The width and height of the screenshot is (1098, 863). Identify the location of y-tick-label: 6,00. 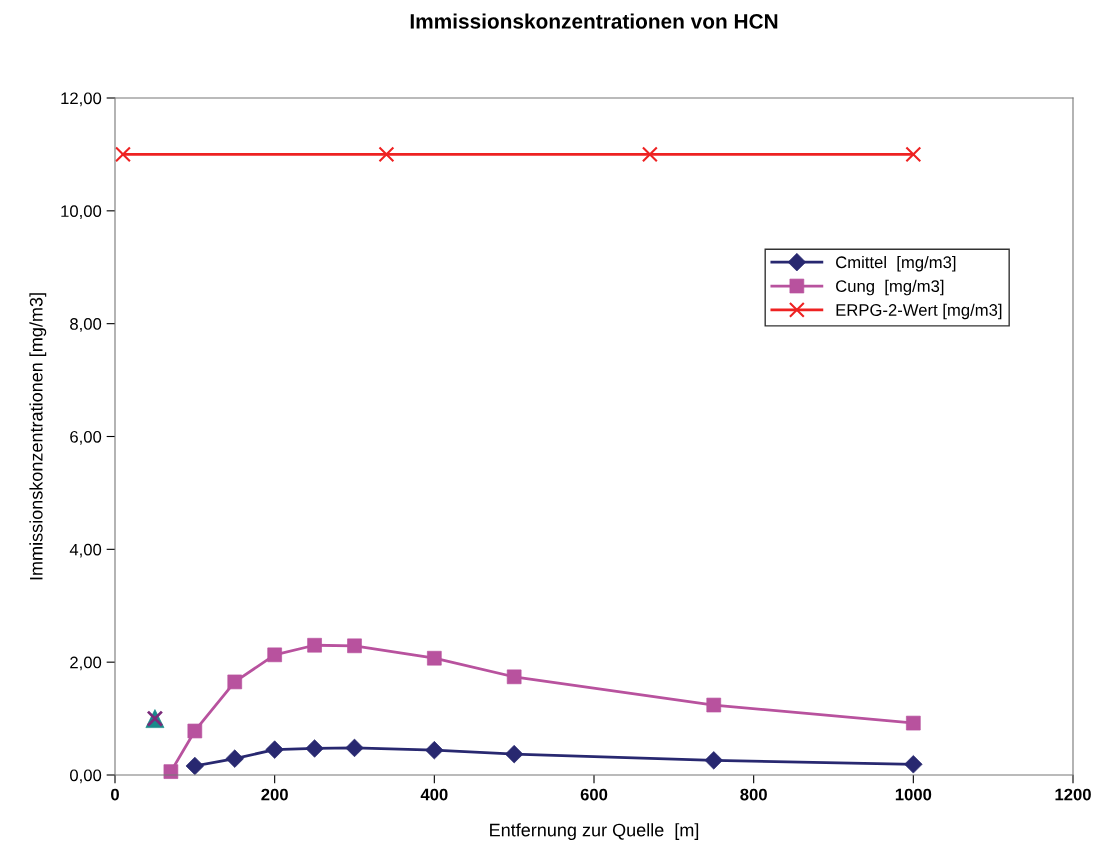
(86, 437).